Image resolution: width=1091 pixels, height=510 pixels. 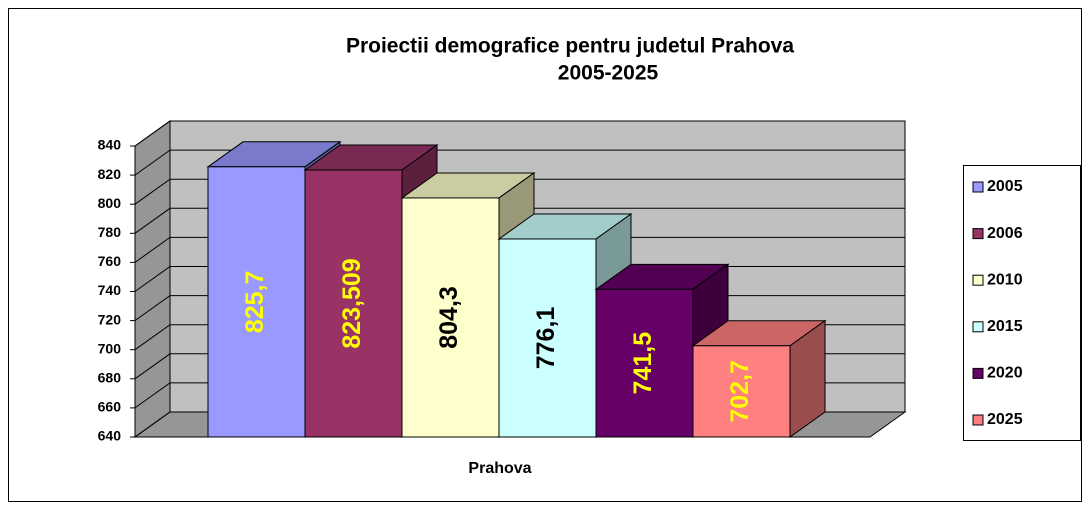 I want to click on legend-label: 2025, so click(x=1005, y=419).